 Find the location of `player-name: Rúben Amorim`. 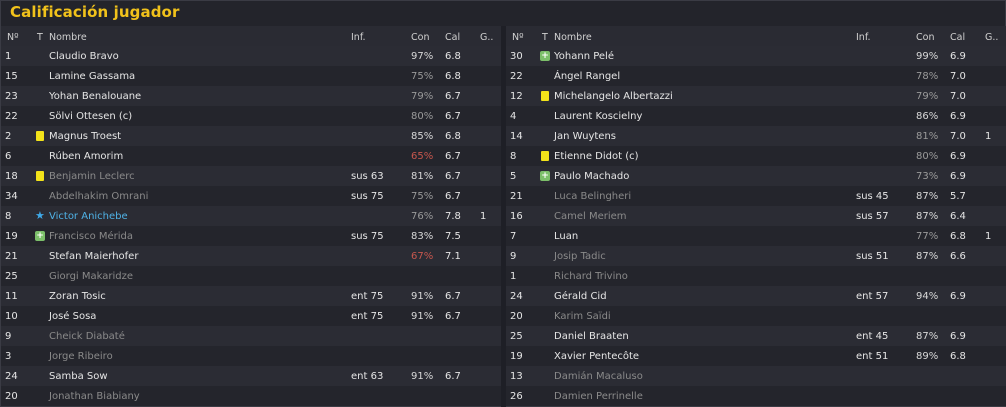

player-name: Rúben Amorim is located at coordinates (86, 156).